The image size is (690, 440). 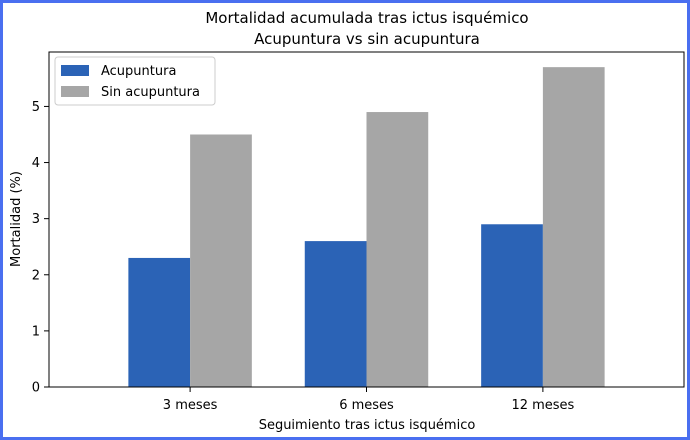 I want to click on legend-label-sin-acupuntura: Sin acupuntura, so click(x=150, y=92).